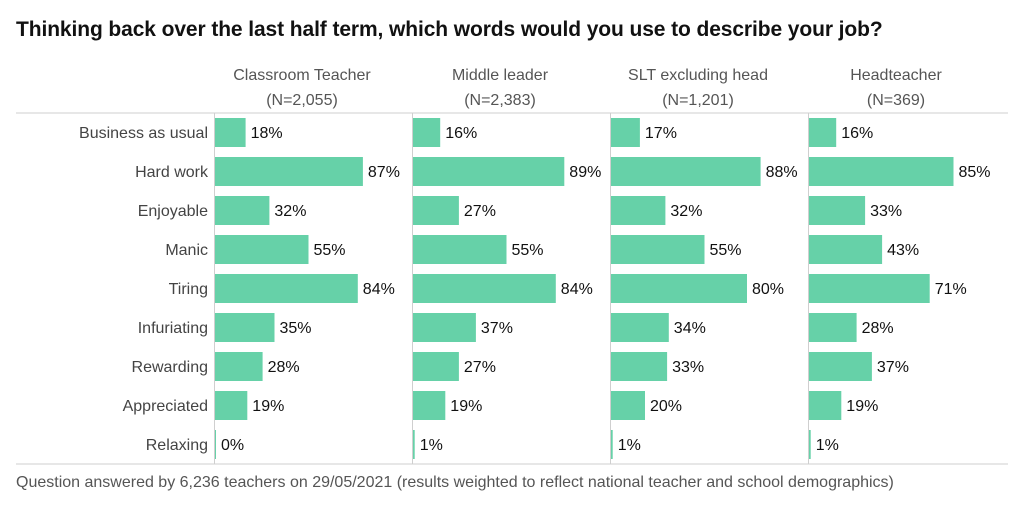 The width and height of the screenshot is (1024, 512). I want to click on category-label-hard-work: Hard work, so click(172, 172).